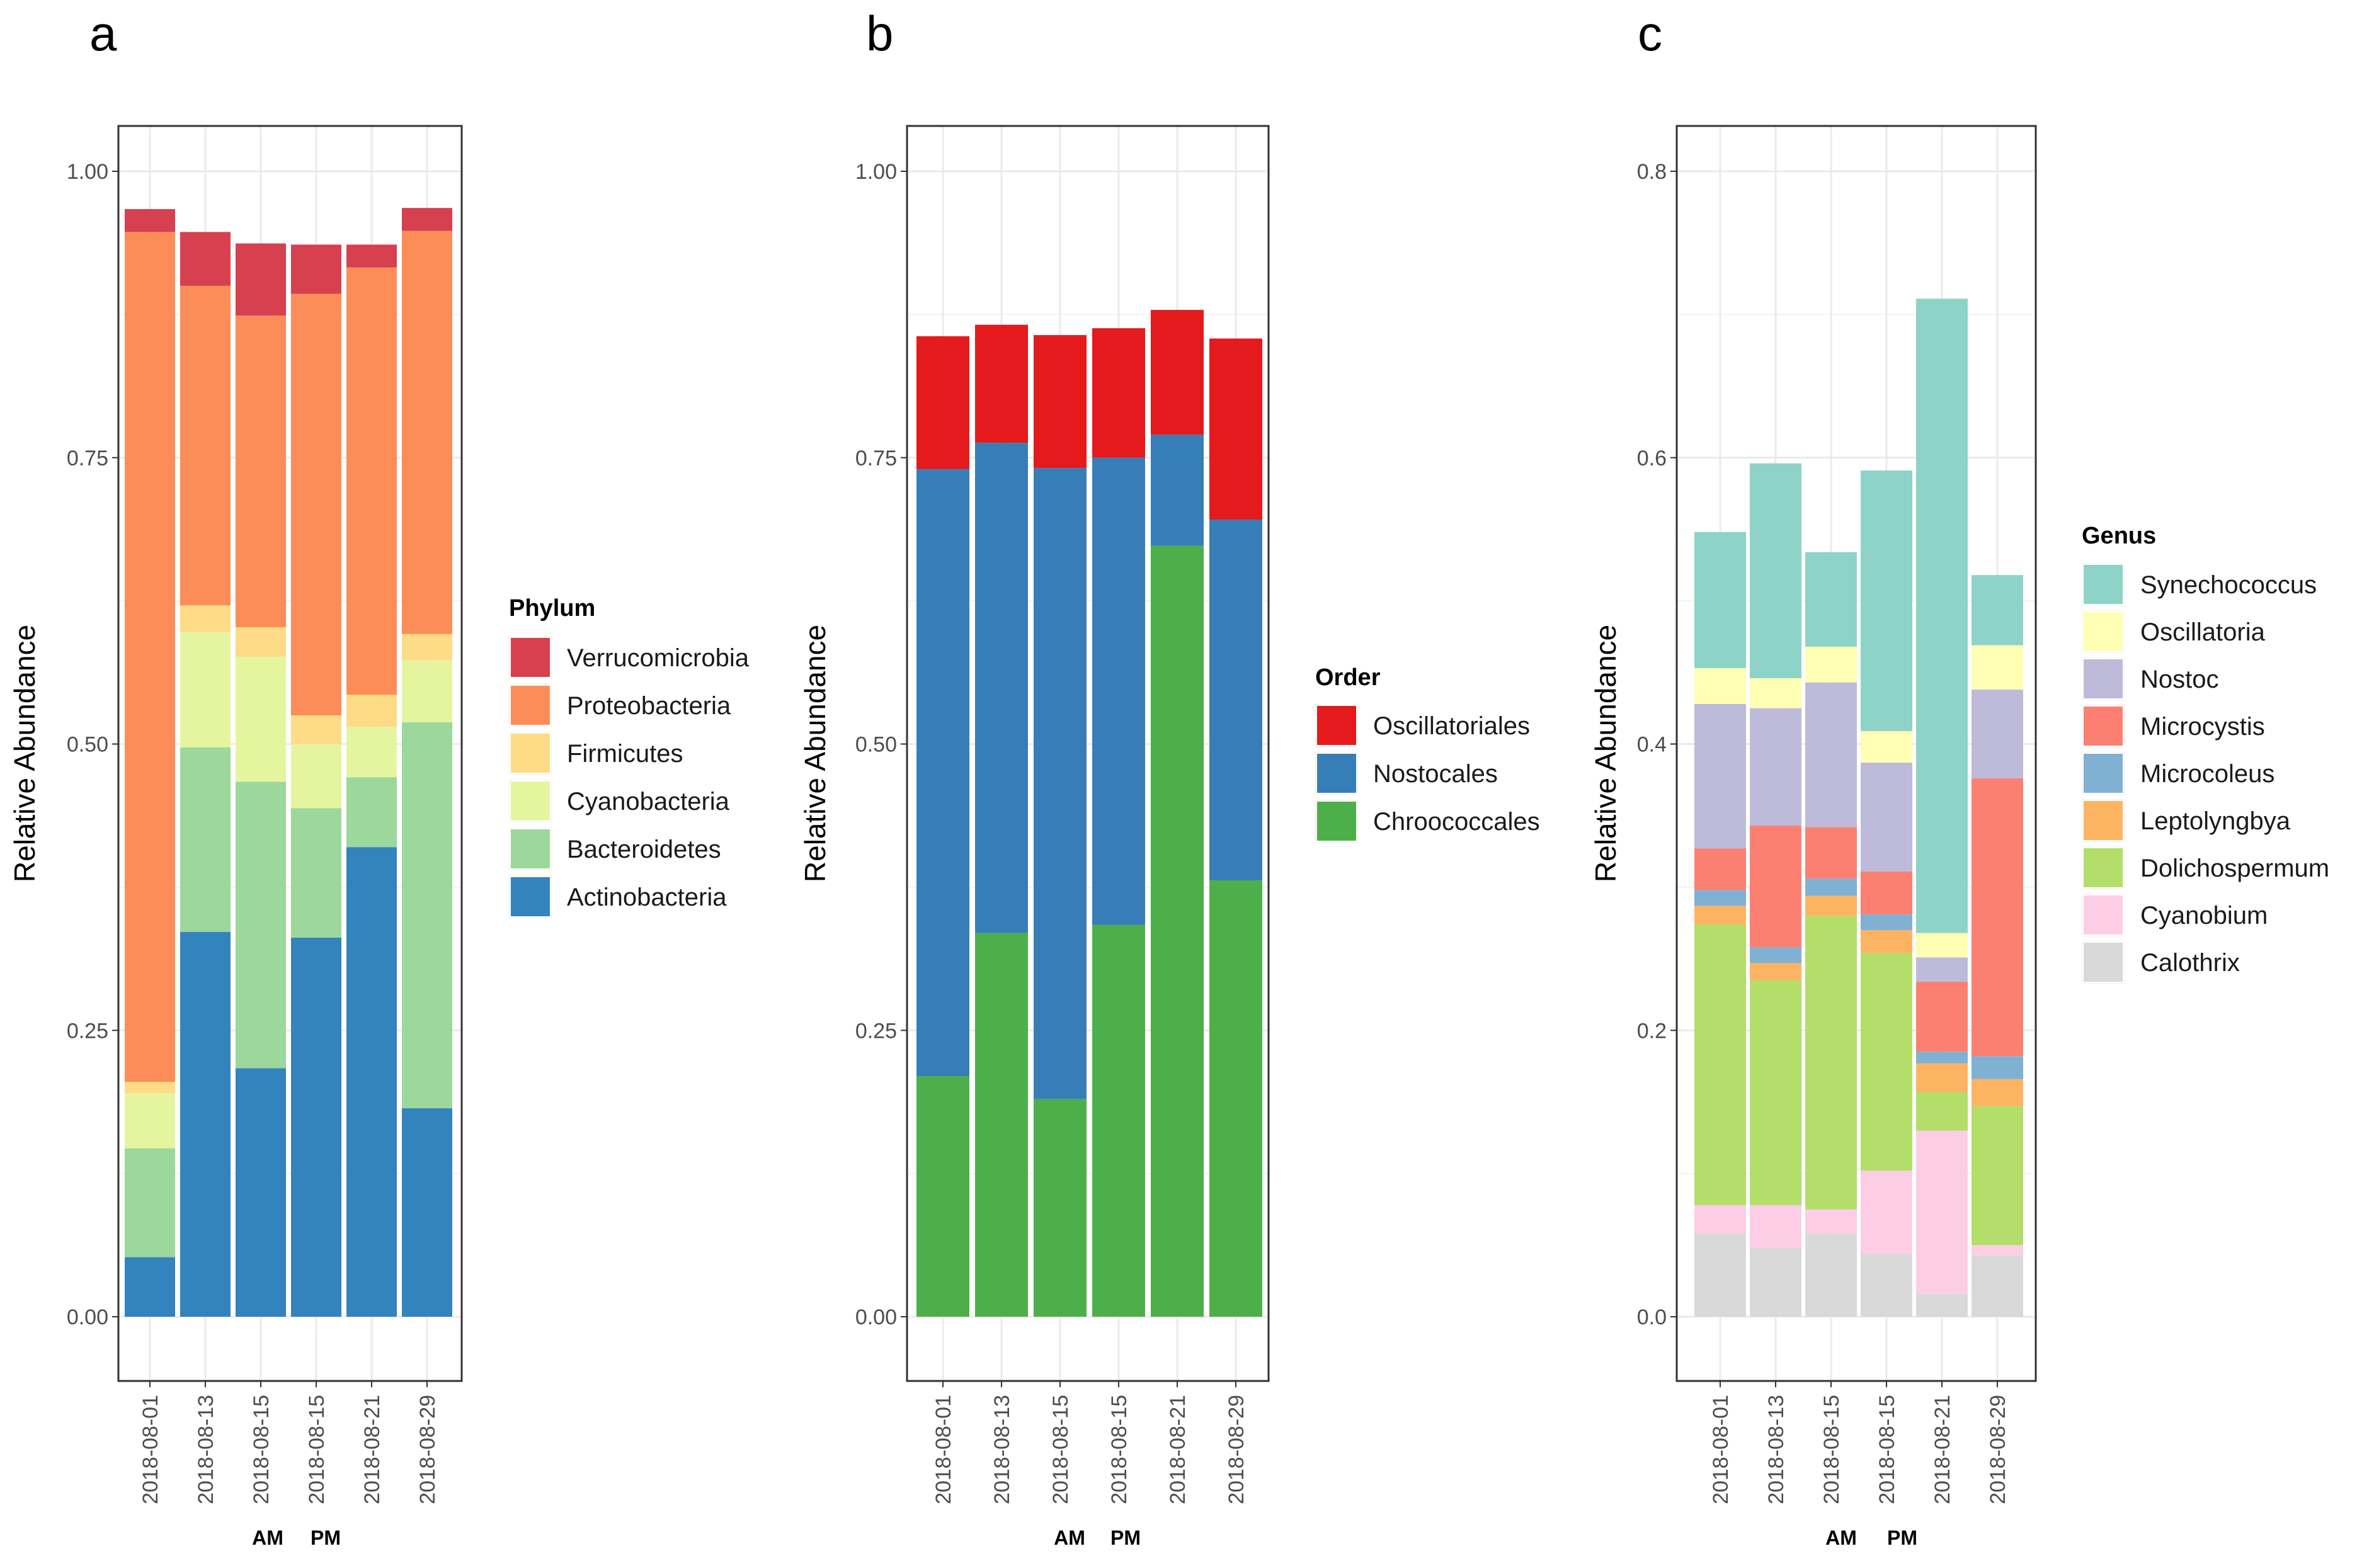 The height and width of the screenshot is (1568, 2357). I want to click on legend-swatch-verrucomicrobia, so click(530, 657).